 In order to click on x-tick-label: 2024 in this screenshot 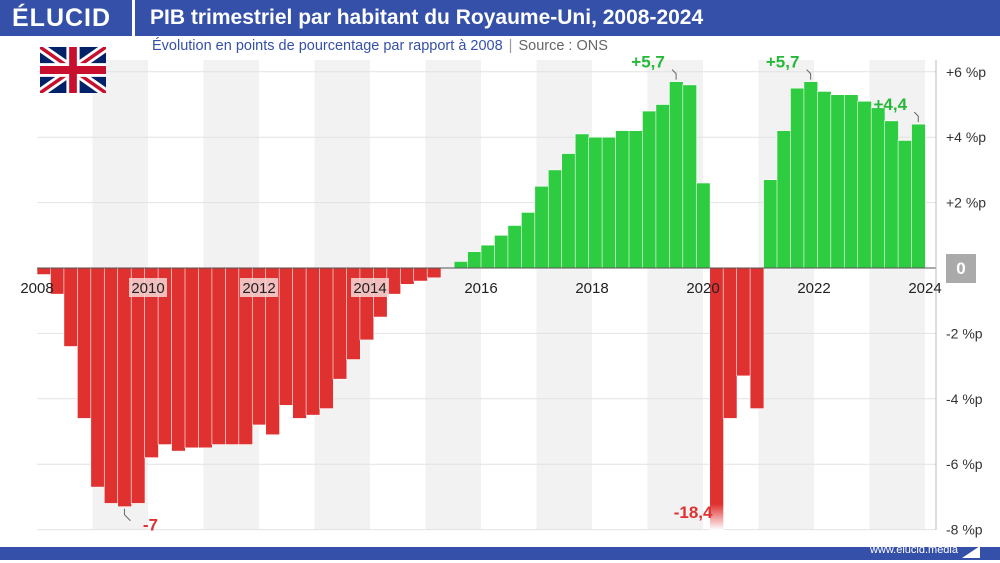, I will do `click(924, 288)`.